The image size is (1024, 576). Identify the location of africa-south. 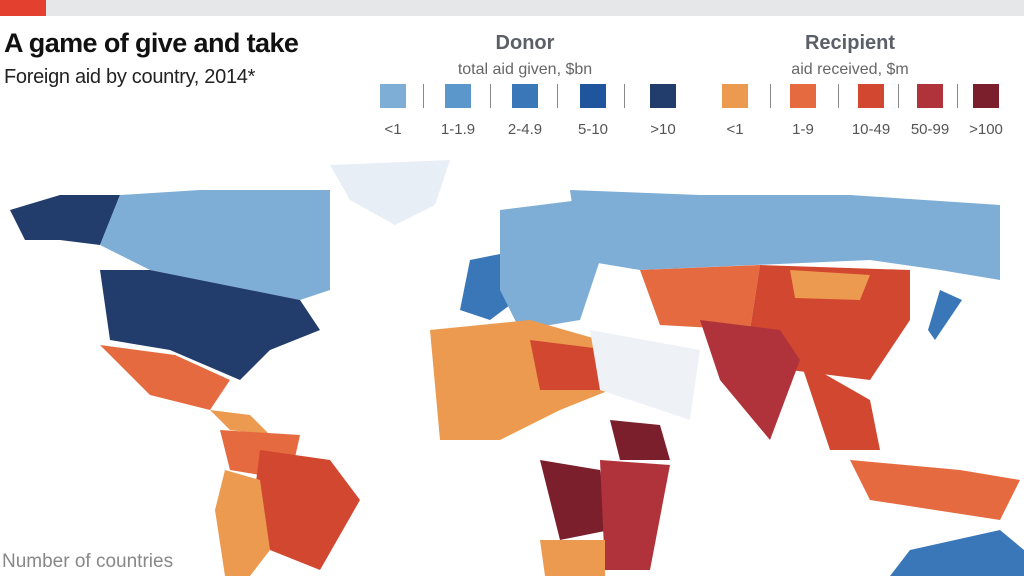
(572, 558).